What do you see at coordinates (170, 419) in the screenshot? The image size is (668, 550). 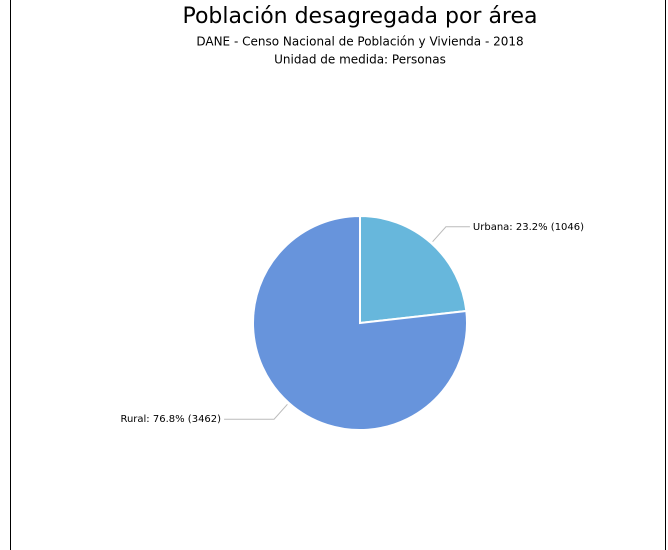 I see `slice-label: Rural: 76.8% (3462)` at bounding box center [170, 419].